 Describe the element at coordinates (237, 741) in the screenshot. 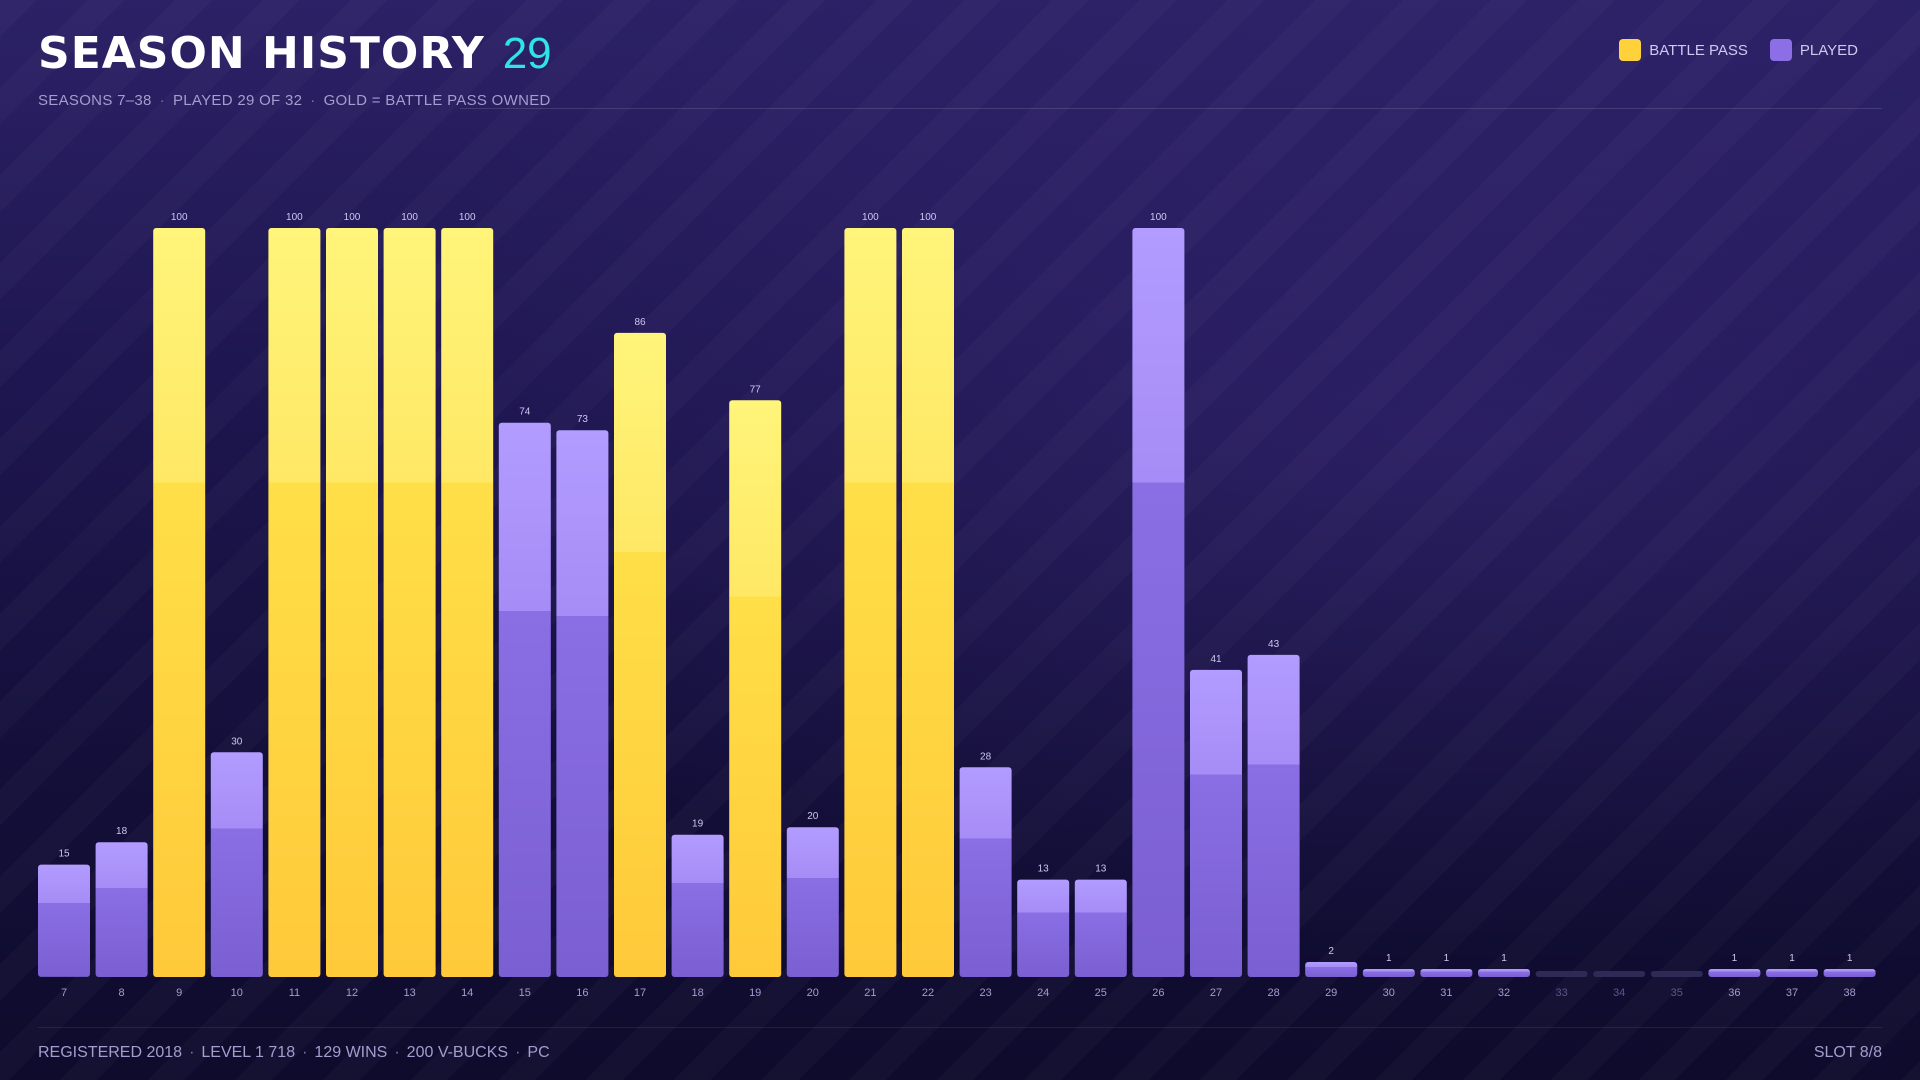

I see `value-label-season-10: 30` at that location.